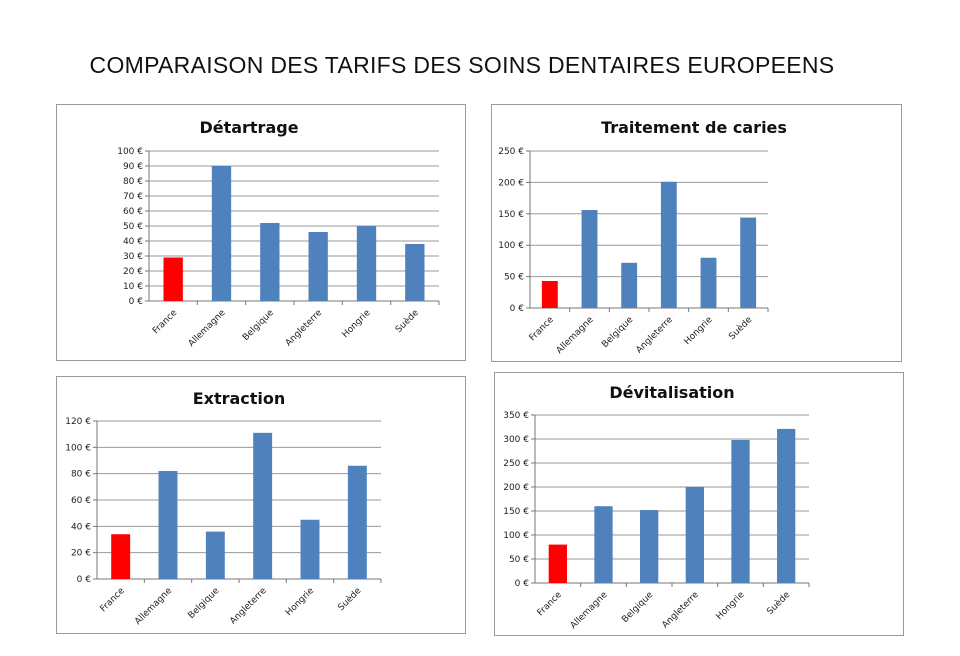 Image resolution: width=960 pixels, height=656 pixels. I want to click on y-tick-label: 10 €, so click(133, 287).